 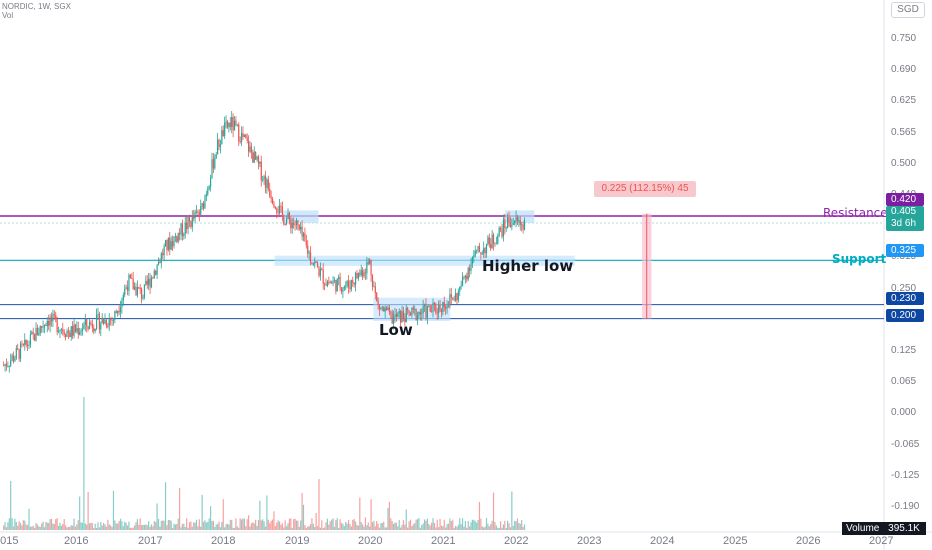 What do you see at coordinates (516, 541) in the screenshot?
I see `time-axis-tick-label: 2022` at bounding box center [516, 541].